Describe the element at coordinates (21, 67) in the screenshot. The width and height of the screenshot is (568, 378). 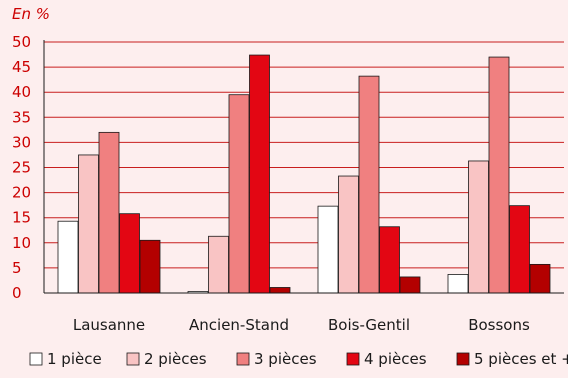
I see `y-tick-label: 45` at that location.